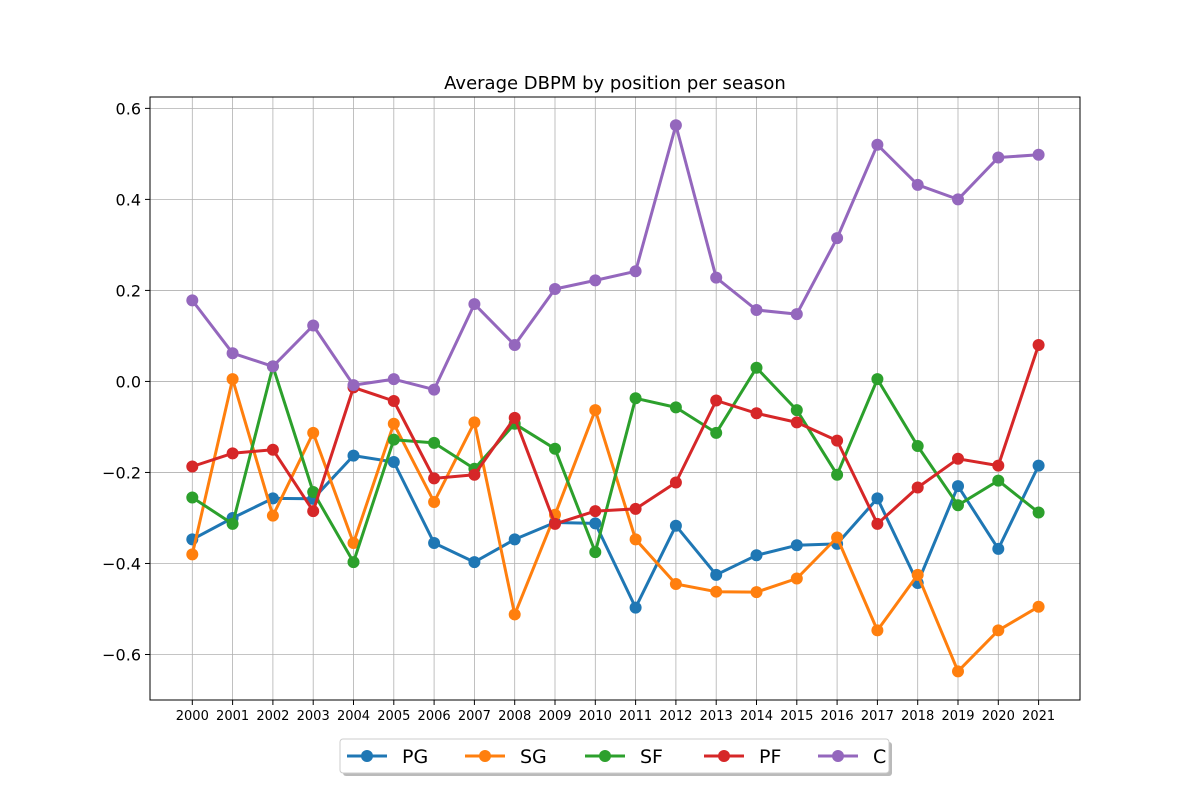  Describe the element at coordinates (675, 716) in the screenshot. I see `x-tick-label: 2012` at that location.